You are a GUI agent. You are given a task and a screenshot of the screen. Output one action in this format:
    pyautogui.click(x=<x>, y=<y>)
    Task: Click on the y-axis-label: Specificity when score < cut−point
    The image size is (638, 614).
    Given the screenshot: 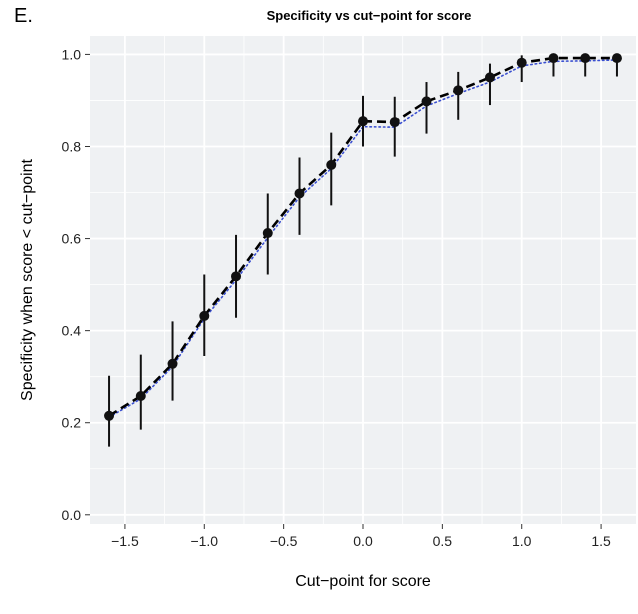 What is the action you would take?
    pyautogui.click(x=27, y=279)
    